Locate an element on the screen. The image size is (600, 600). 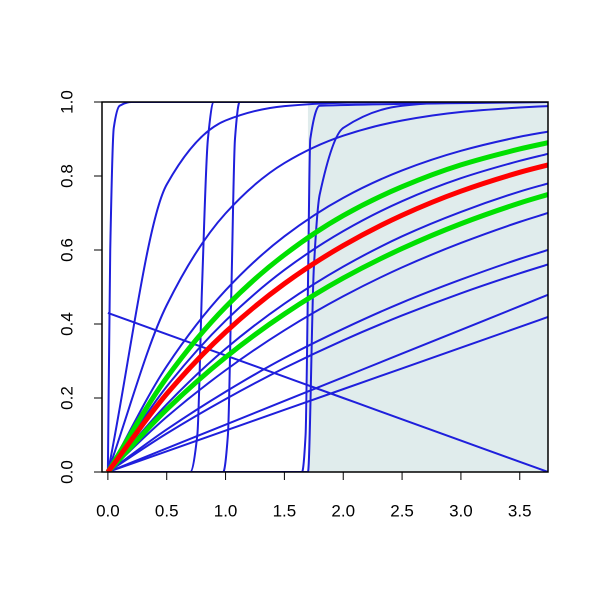
y-tick-label: 0.8 is located at coordinates (66, 176).